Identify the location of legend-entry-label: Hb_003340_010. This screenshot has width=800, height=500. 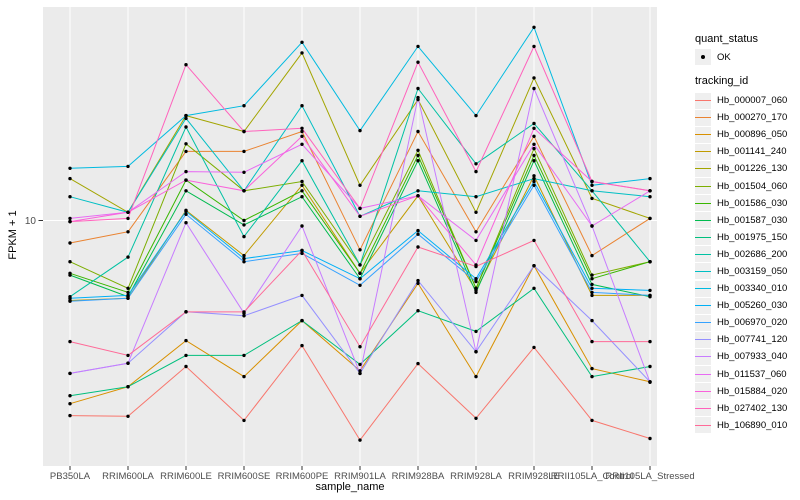
(752, 289).